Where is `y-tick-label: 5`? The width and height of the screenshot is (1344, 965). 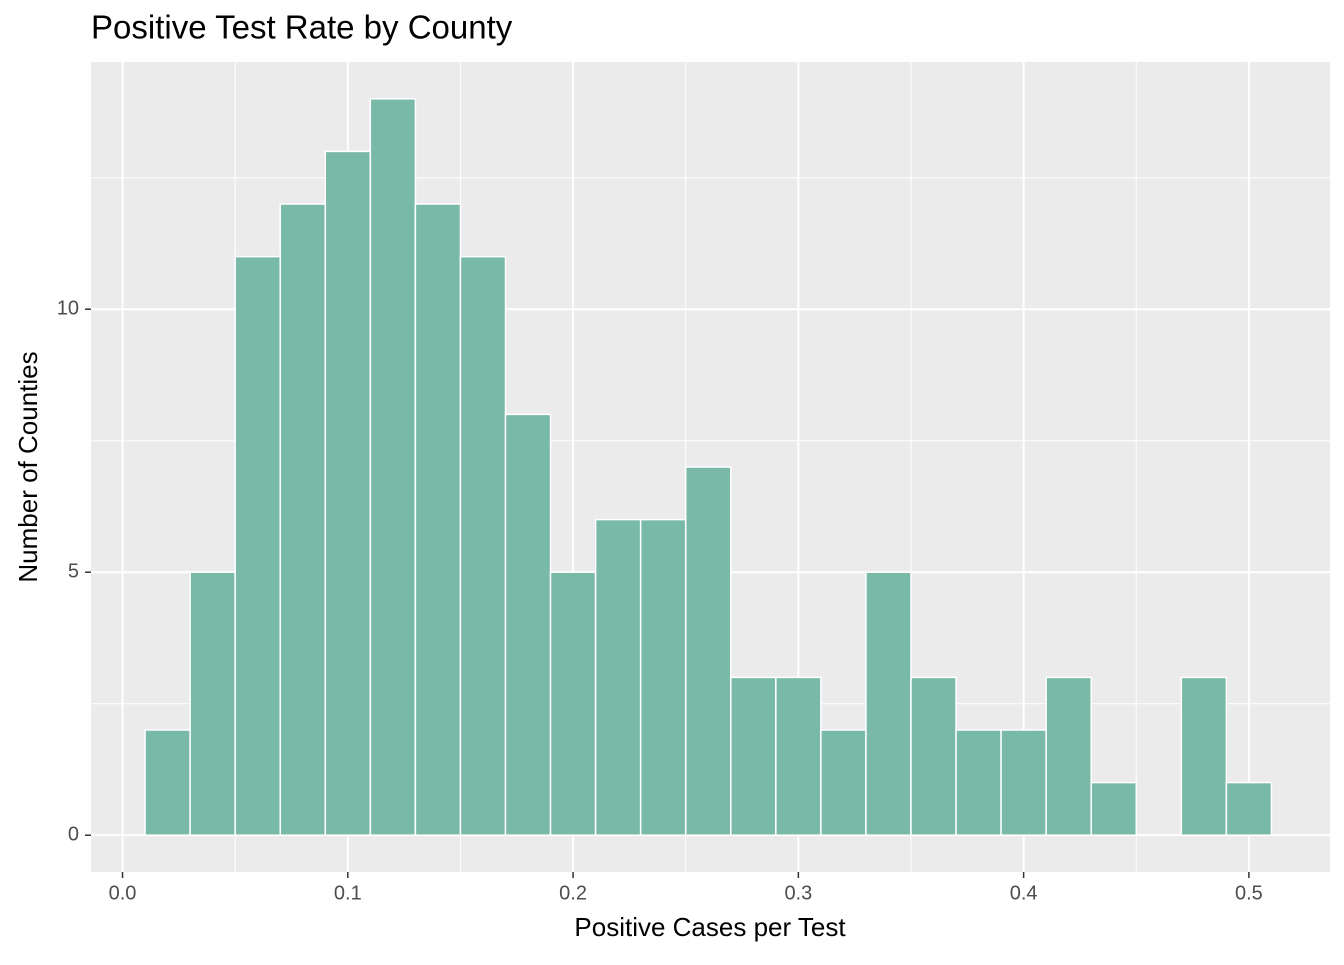 y-tick-label: 5 is located at coordinates (73, 571).